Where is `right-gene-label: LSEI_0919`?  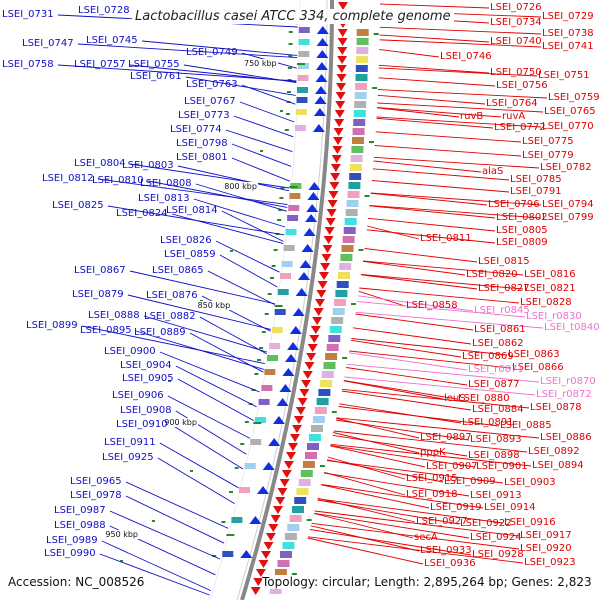 right-gene-label: LSEI_0919 is located at coordinates (456, 507).